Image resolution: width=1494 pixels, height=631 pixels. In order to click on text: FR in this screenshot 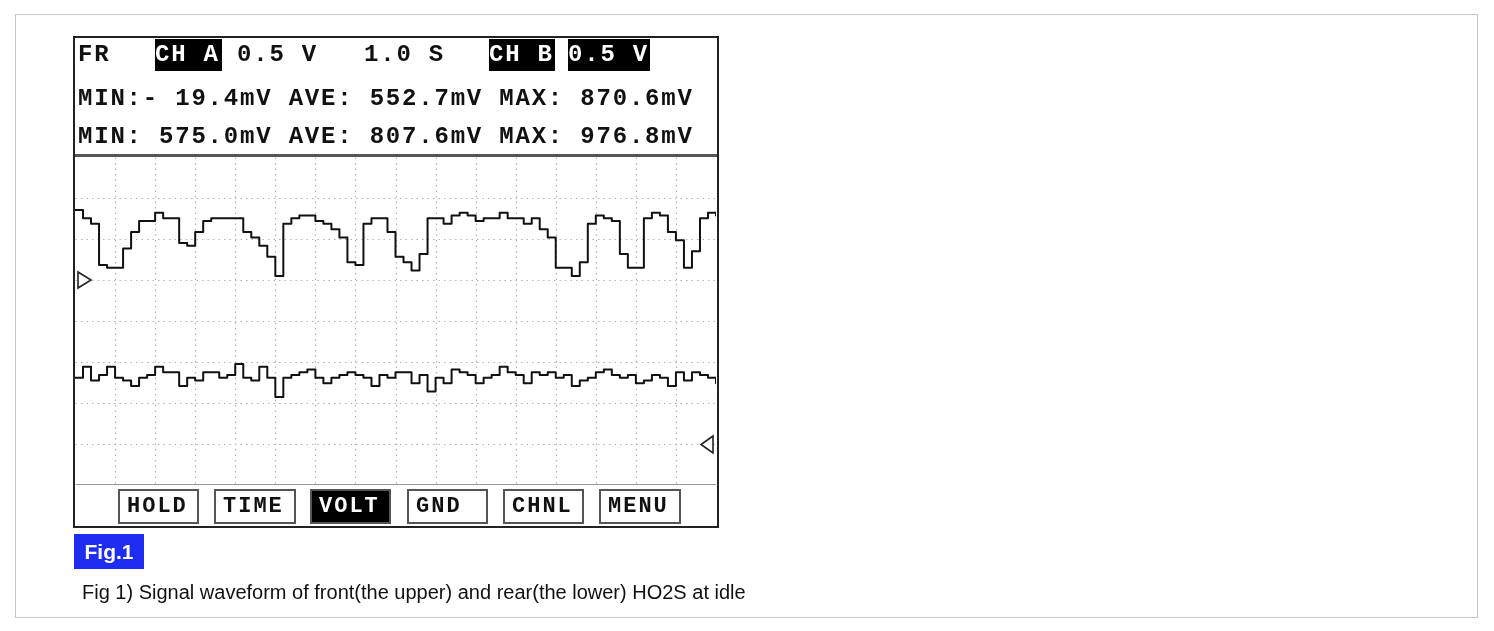, I will do `click(94, 55)`.